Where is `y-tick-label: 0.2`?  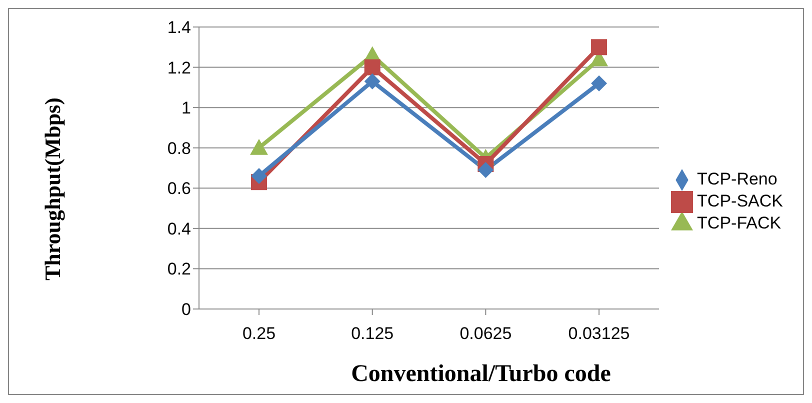 y-tick-label: 0.2 is located at coordinates (179, 269).